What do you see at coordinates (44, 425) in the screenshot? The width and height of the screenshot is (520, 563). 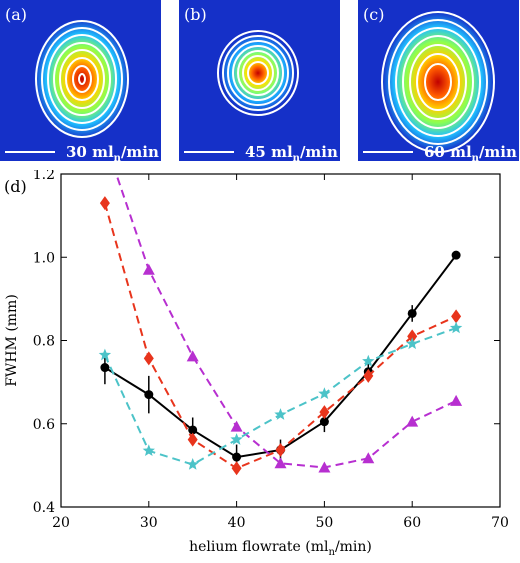 I see `y-tick-label: 0.6` at bounding box center [44, 425].